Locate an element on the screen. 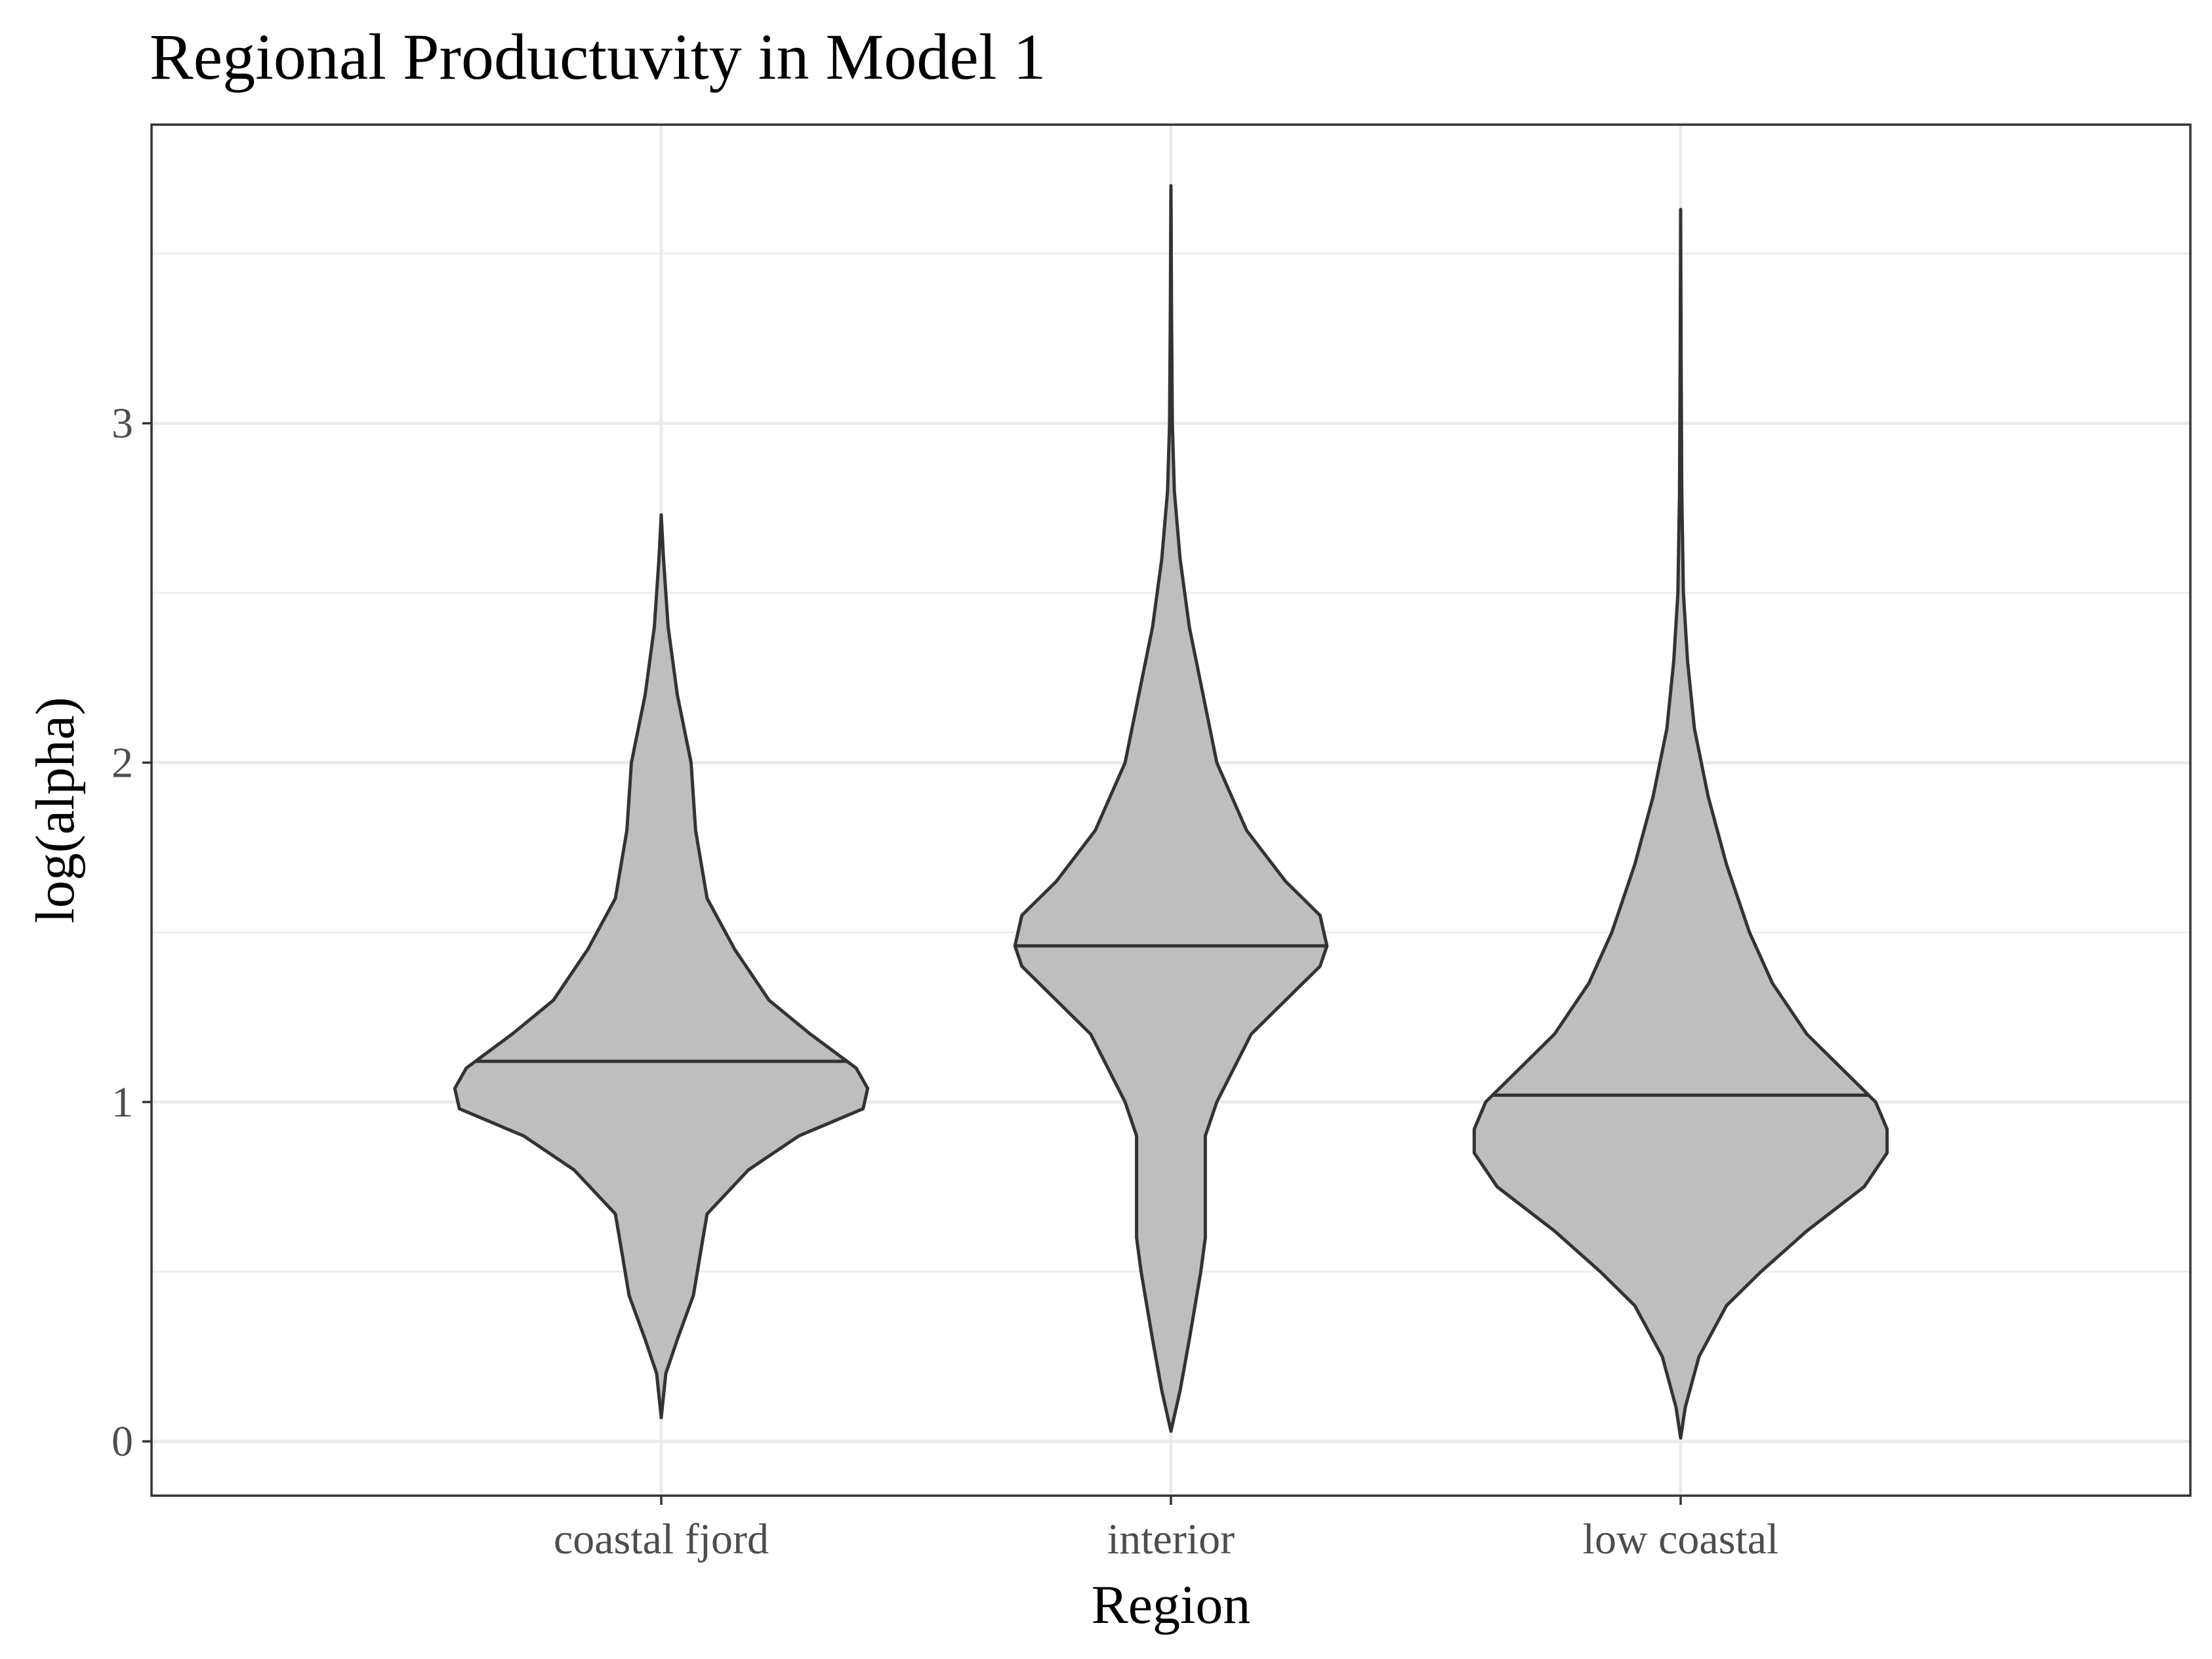 Image resolution: width=2212 pixels, height=1659 pixels. x-tick-label: interior is located at coordinates (1171, 1539).